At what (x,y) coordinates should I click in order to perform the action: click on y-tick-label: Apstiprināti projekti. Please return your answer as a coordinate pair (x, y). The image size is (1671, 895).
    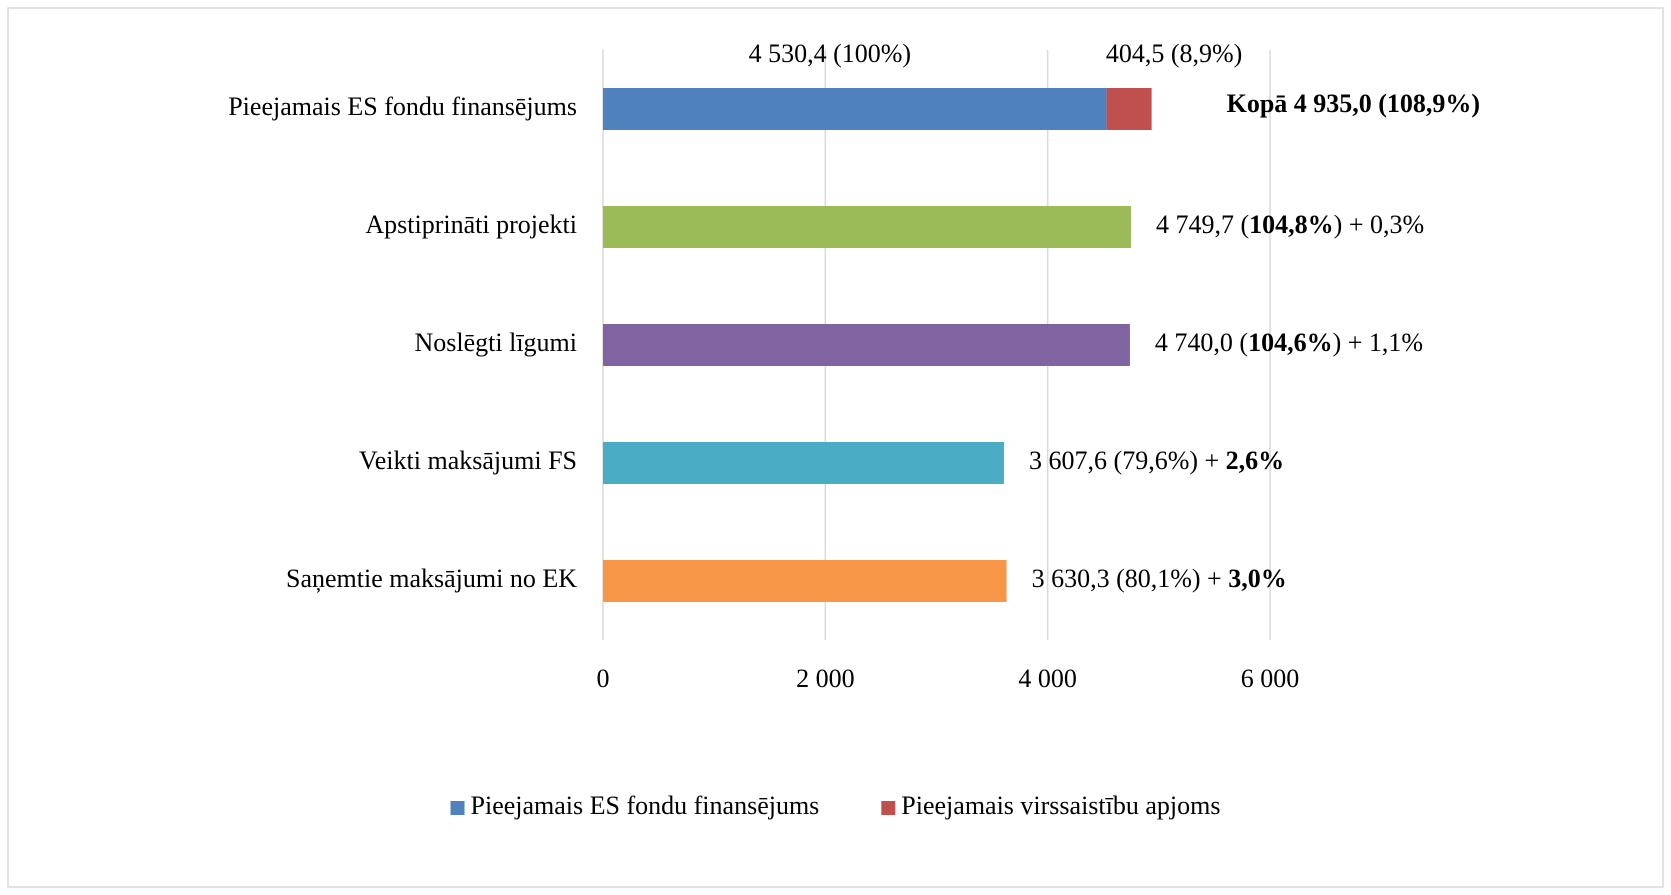
    Looking at the image, I should click on (471, 224).